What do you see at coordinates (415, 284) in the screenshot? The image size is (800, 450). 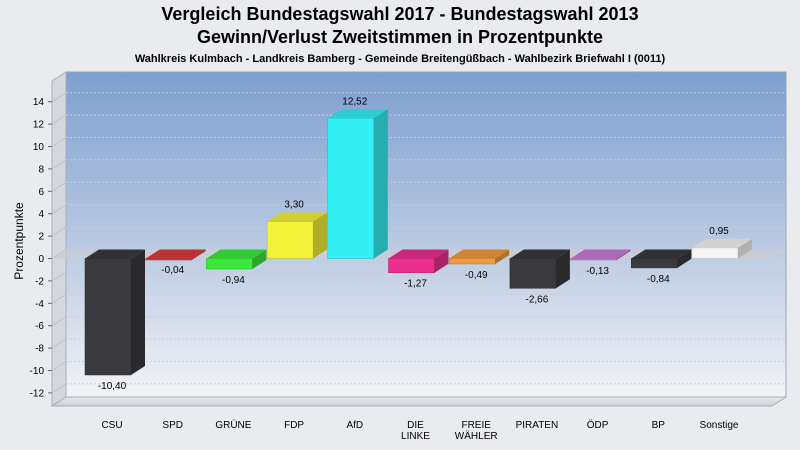 I see `data-label: -1,27` at bounding box center [415, 284].